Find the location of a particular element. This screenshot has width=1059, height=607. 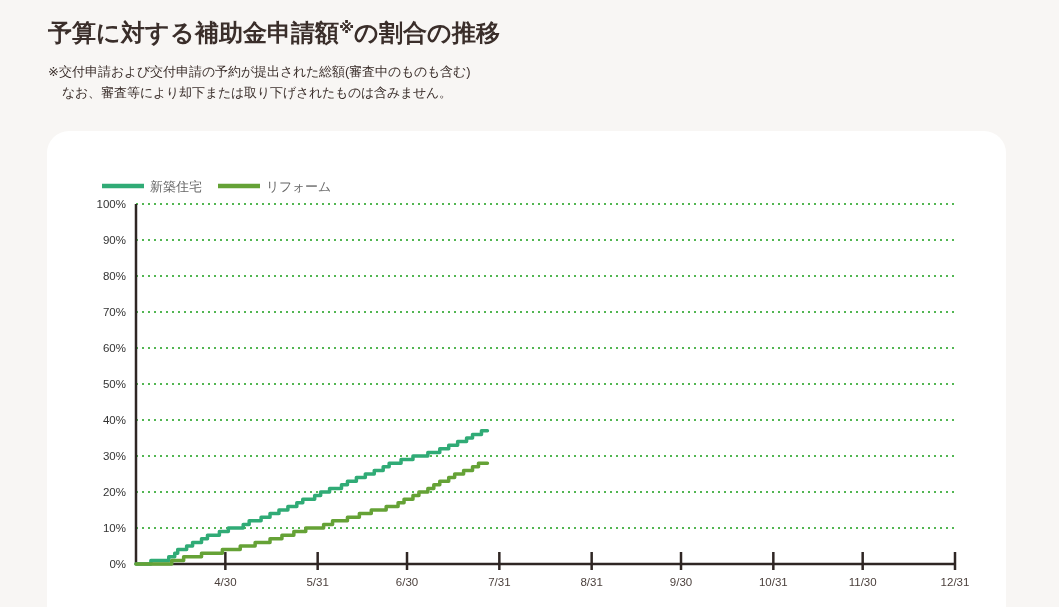

x-tick-label: 6/30 is located at coordinates (407, 582).